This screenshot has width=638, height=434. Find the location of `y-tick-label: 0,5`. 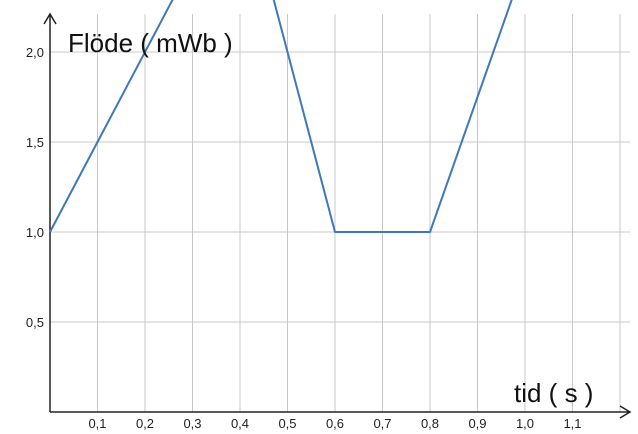

y-tick-label: 0,5 is located at coordinates (35, 322).